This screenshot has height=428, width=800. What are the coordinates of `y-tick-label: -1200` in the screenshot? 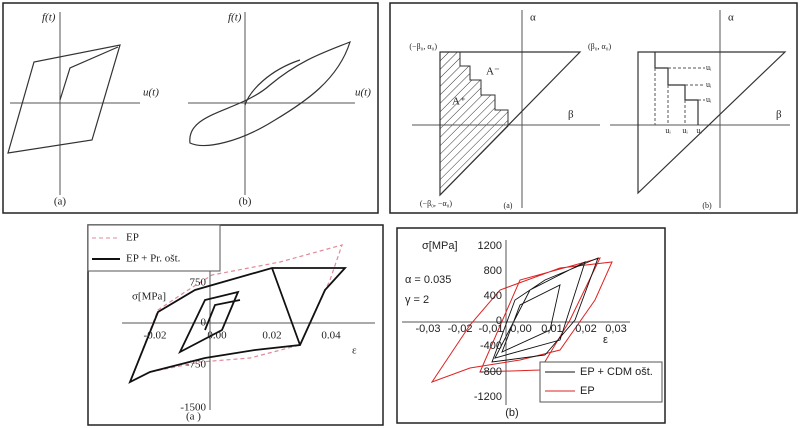 It's located at (488, 397).